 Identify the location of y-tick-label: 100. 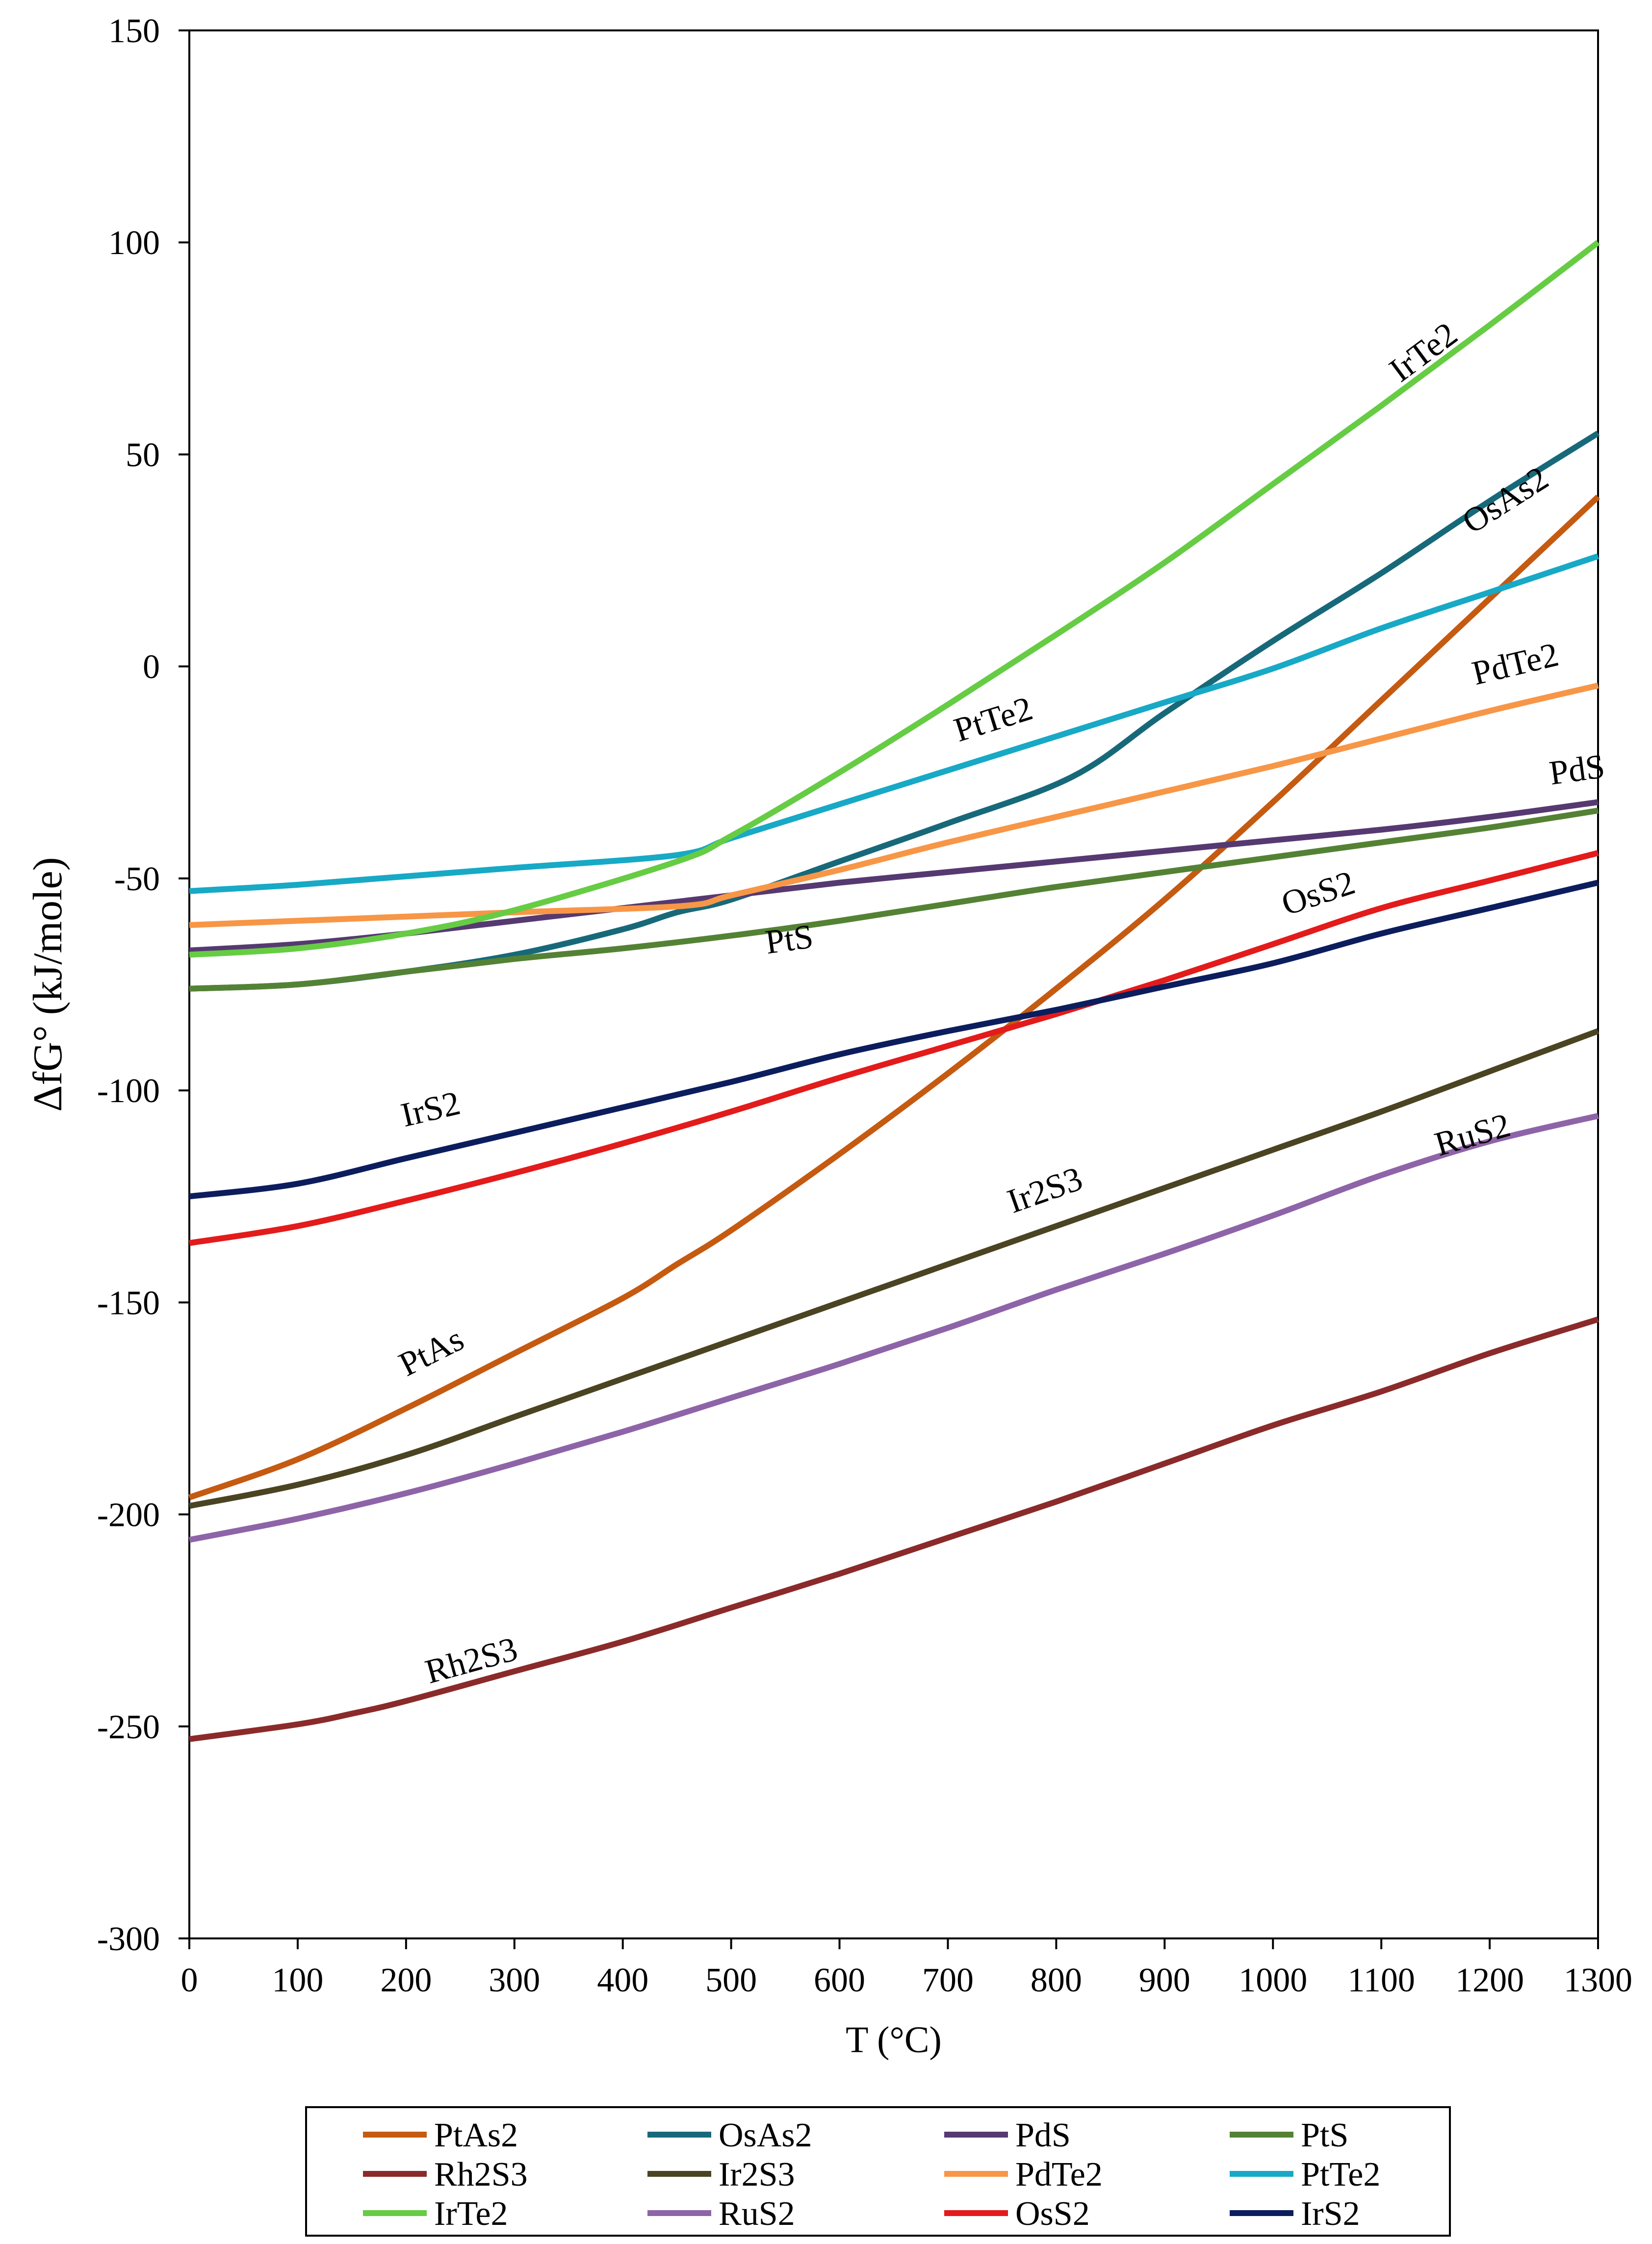
(134, 243).